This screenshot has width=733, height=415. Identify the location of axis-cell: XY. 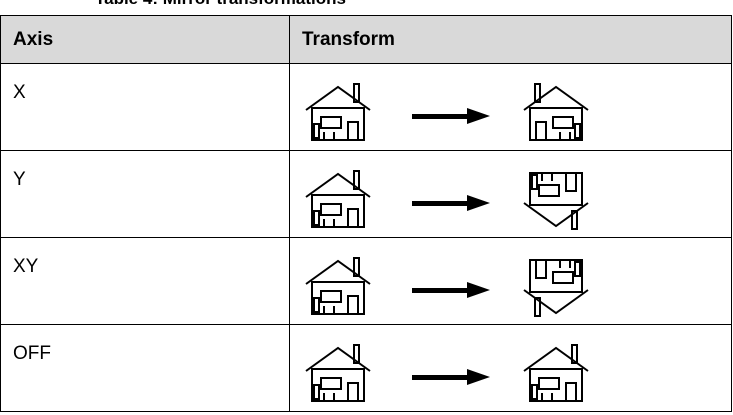
(145, 281).